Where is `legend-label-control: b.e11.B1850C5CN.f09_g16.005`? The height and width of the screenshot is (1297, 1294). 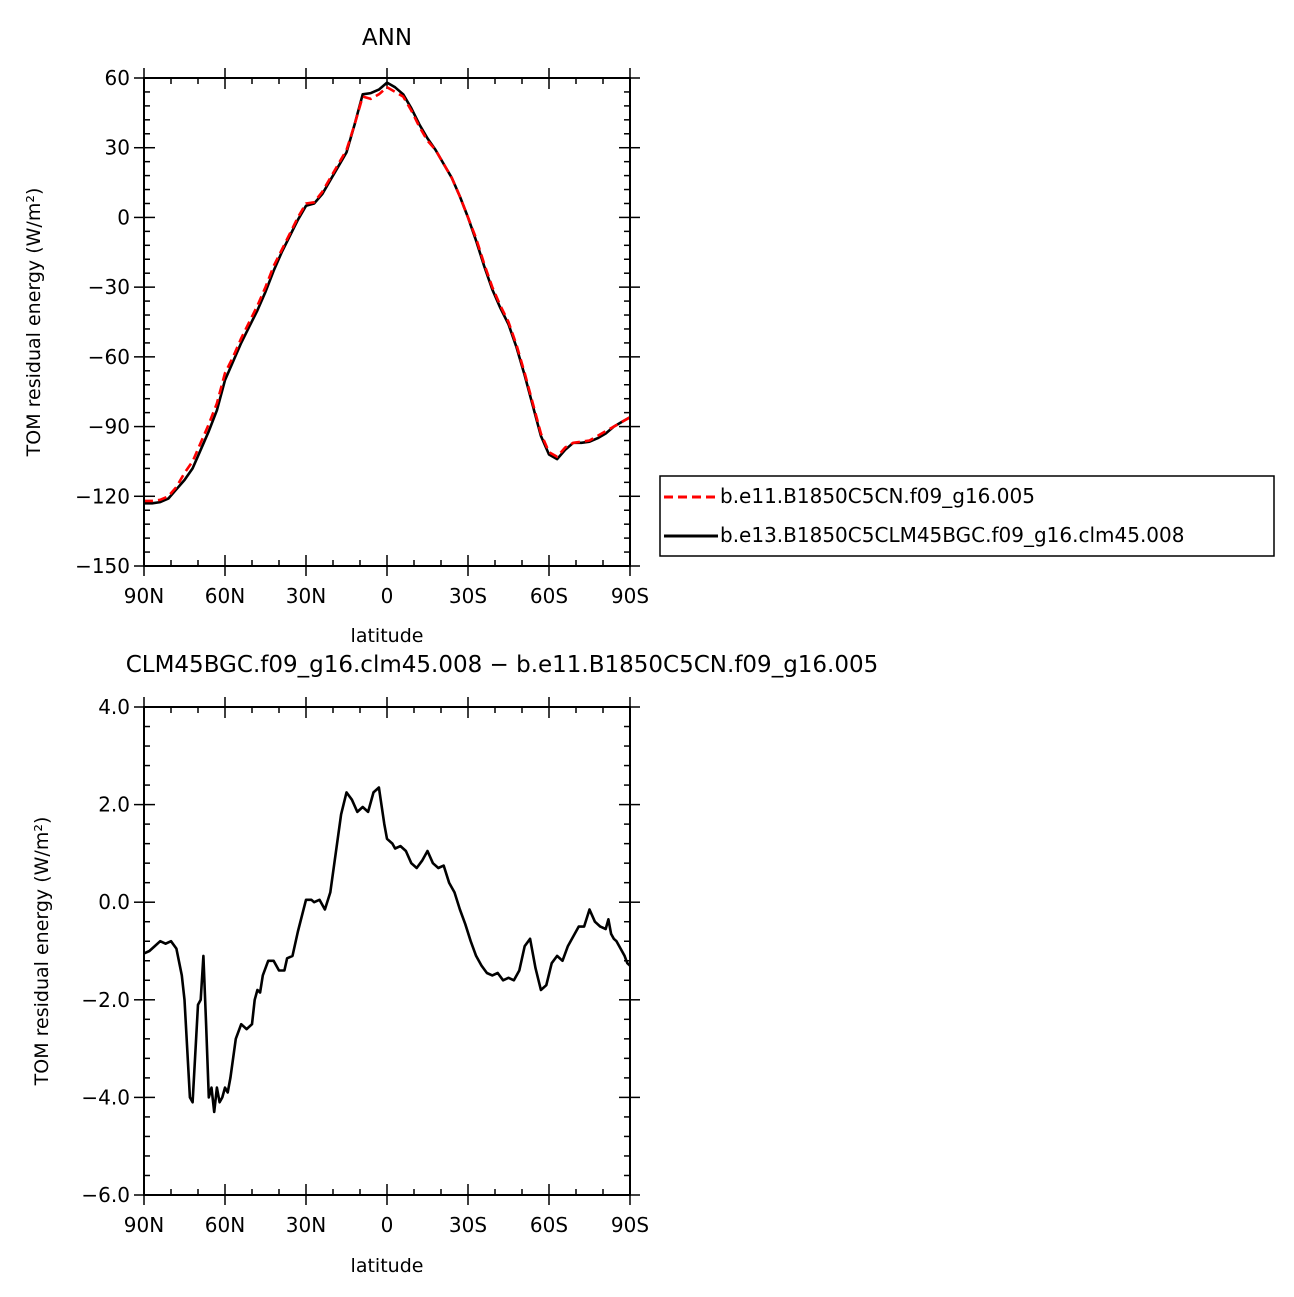 legend-label-control: b.e11.B1850C5CN.f09_g16.005 is located at coordinates (877, 496).